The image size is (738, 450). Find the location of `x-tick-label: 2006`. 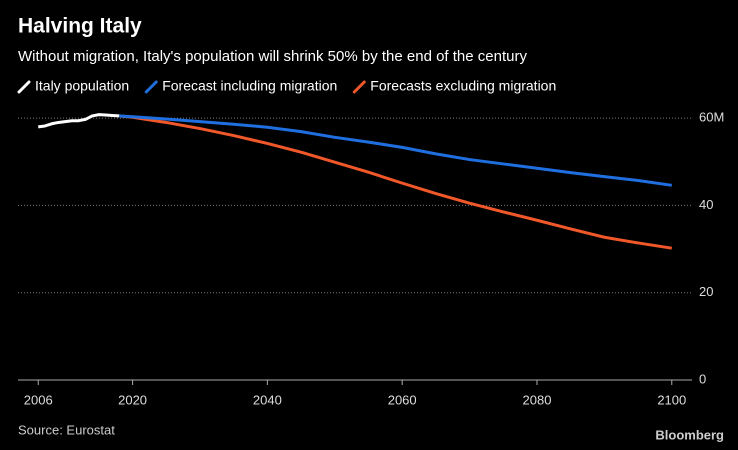

x-tick-label: 2006 is located at coordinates (38, 399).